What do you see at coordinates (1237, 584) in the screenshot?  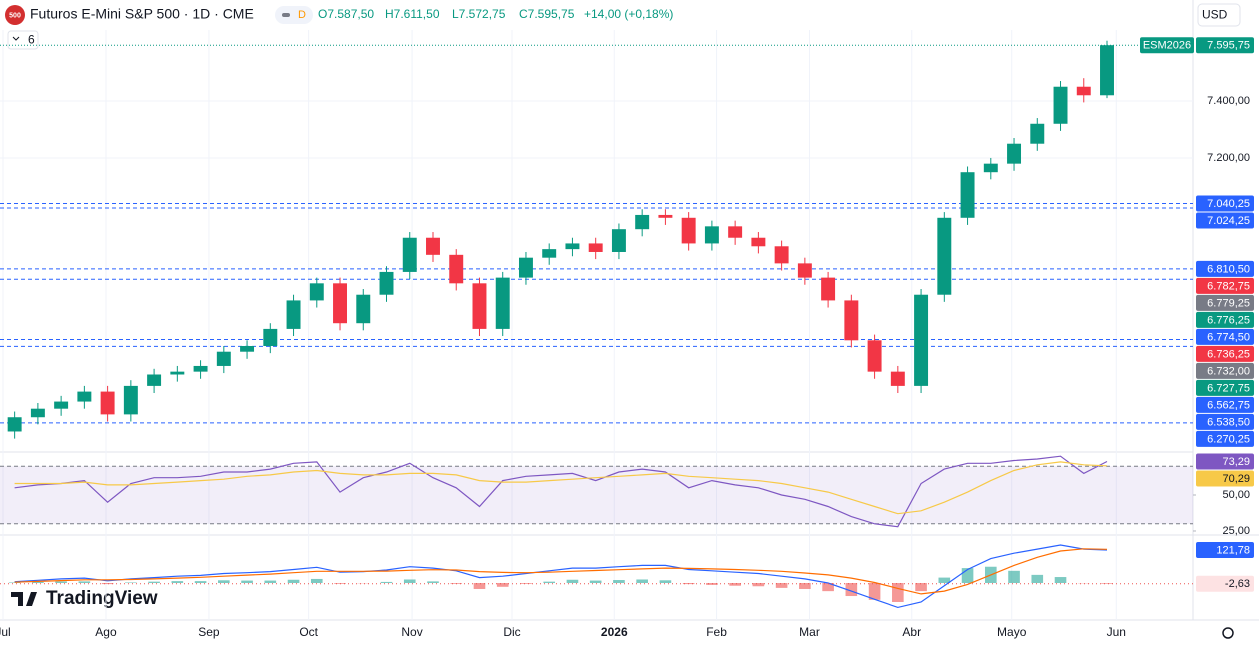 I see `price-label: -2,63` at bounding box center [1237, 584].